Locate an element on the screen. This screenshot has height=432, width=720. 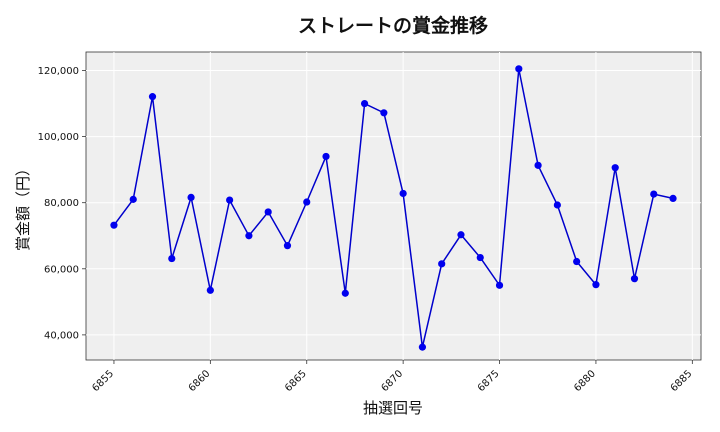
y-tick-label: 100,000 is located at coordinates (58, 137).